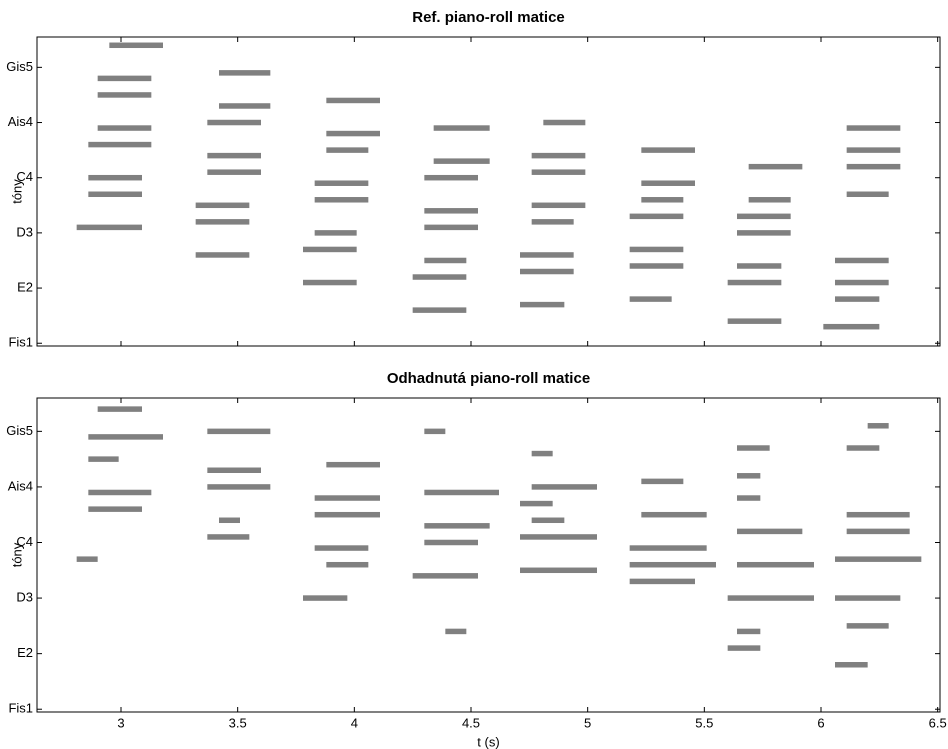 The image size is (948, 749). Describe the element at coordinates (488, 378) in the screenshot. I see `chart-title: Odhadnutá piano-roll matice` at that location.